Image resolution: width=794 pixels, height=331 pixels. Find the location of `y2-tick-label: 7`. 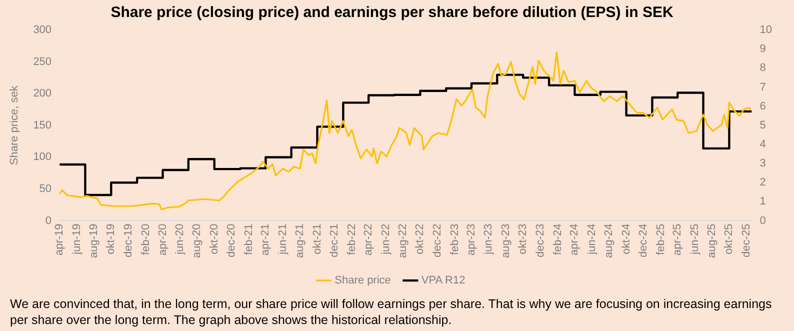

y2-tick-label: 7 is located at coordinates (763, 87).